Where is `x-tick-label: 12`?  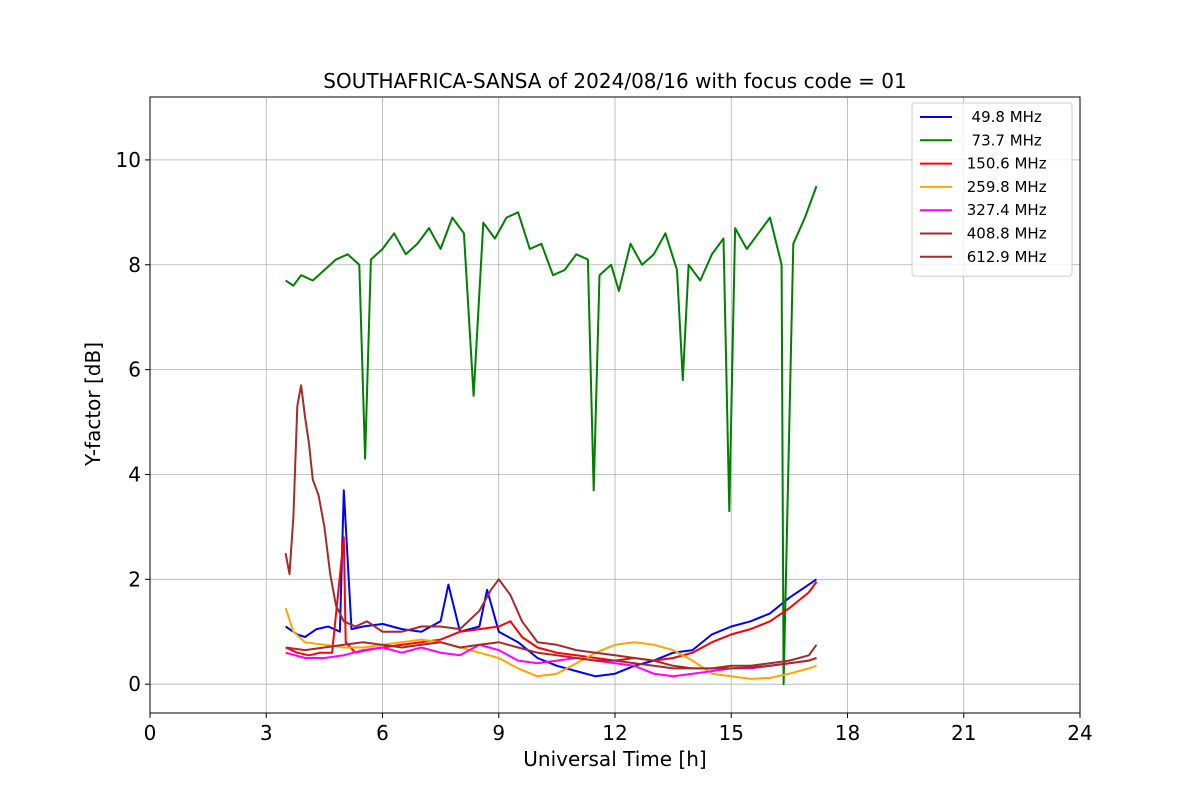 x-tick-label: 12 is located at coordinates (614, 733).